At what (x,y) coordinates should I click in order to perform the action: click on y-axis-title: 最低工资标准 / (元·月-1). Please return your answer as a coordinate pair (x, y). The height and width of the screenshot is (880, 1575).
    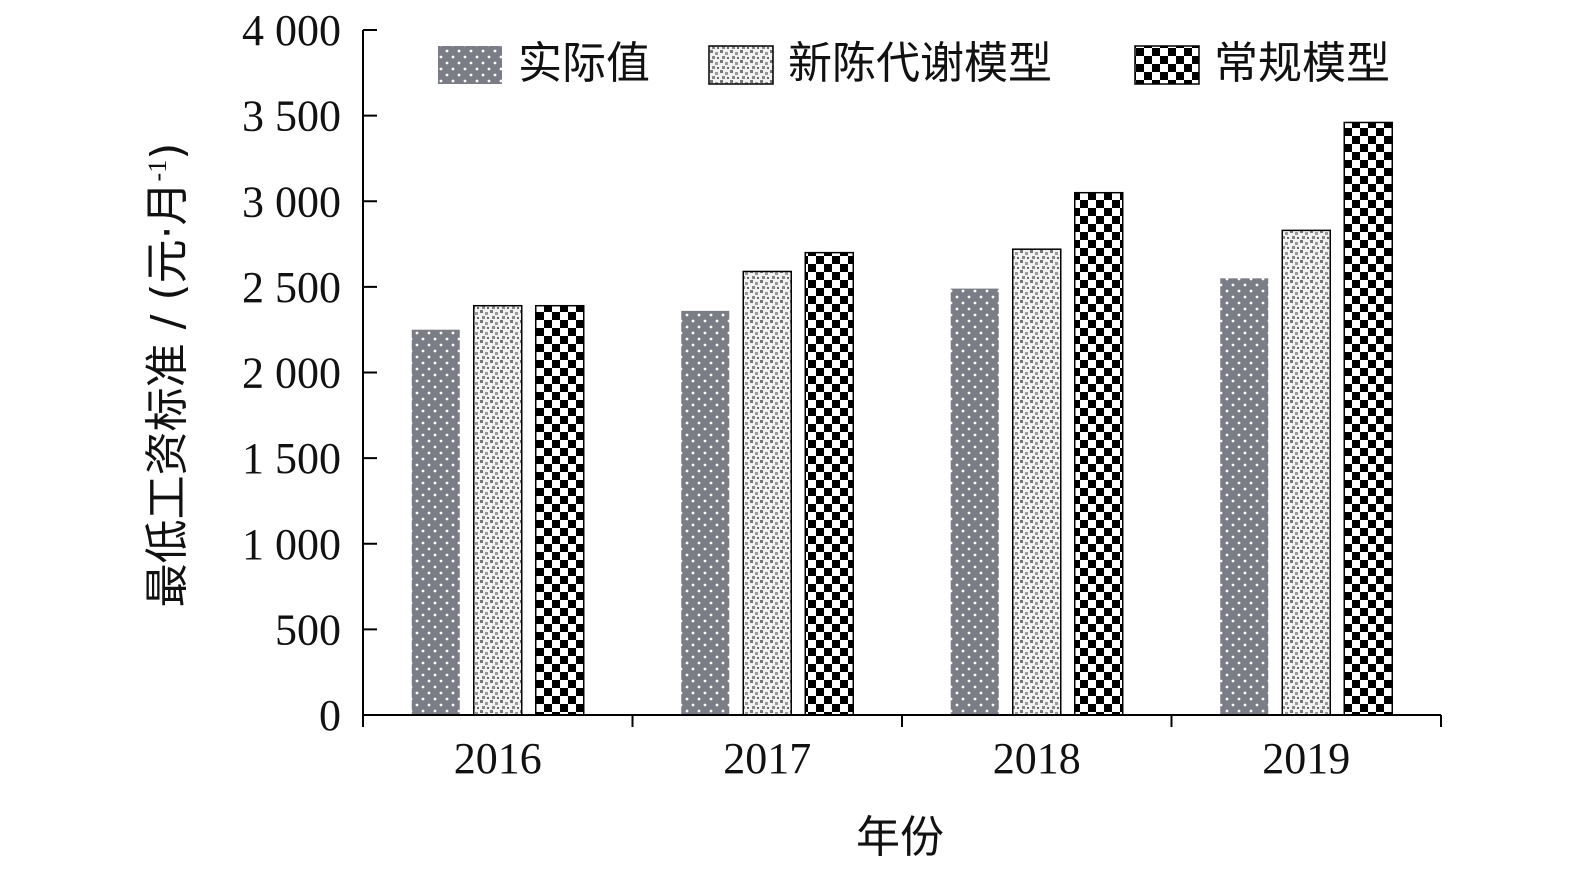
    Looking at the image, I should click on (167, 375).